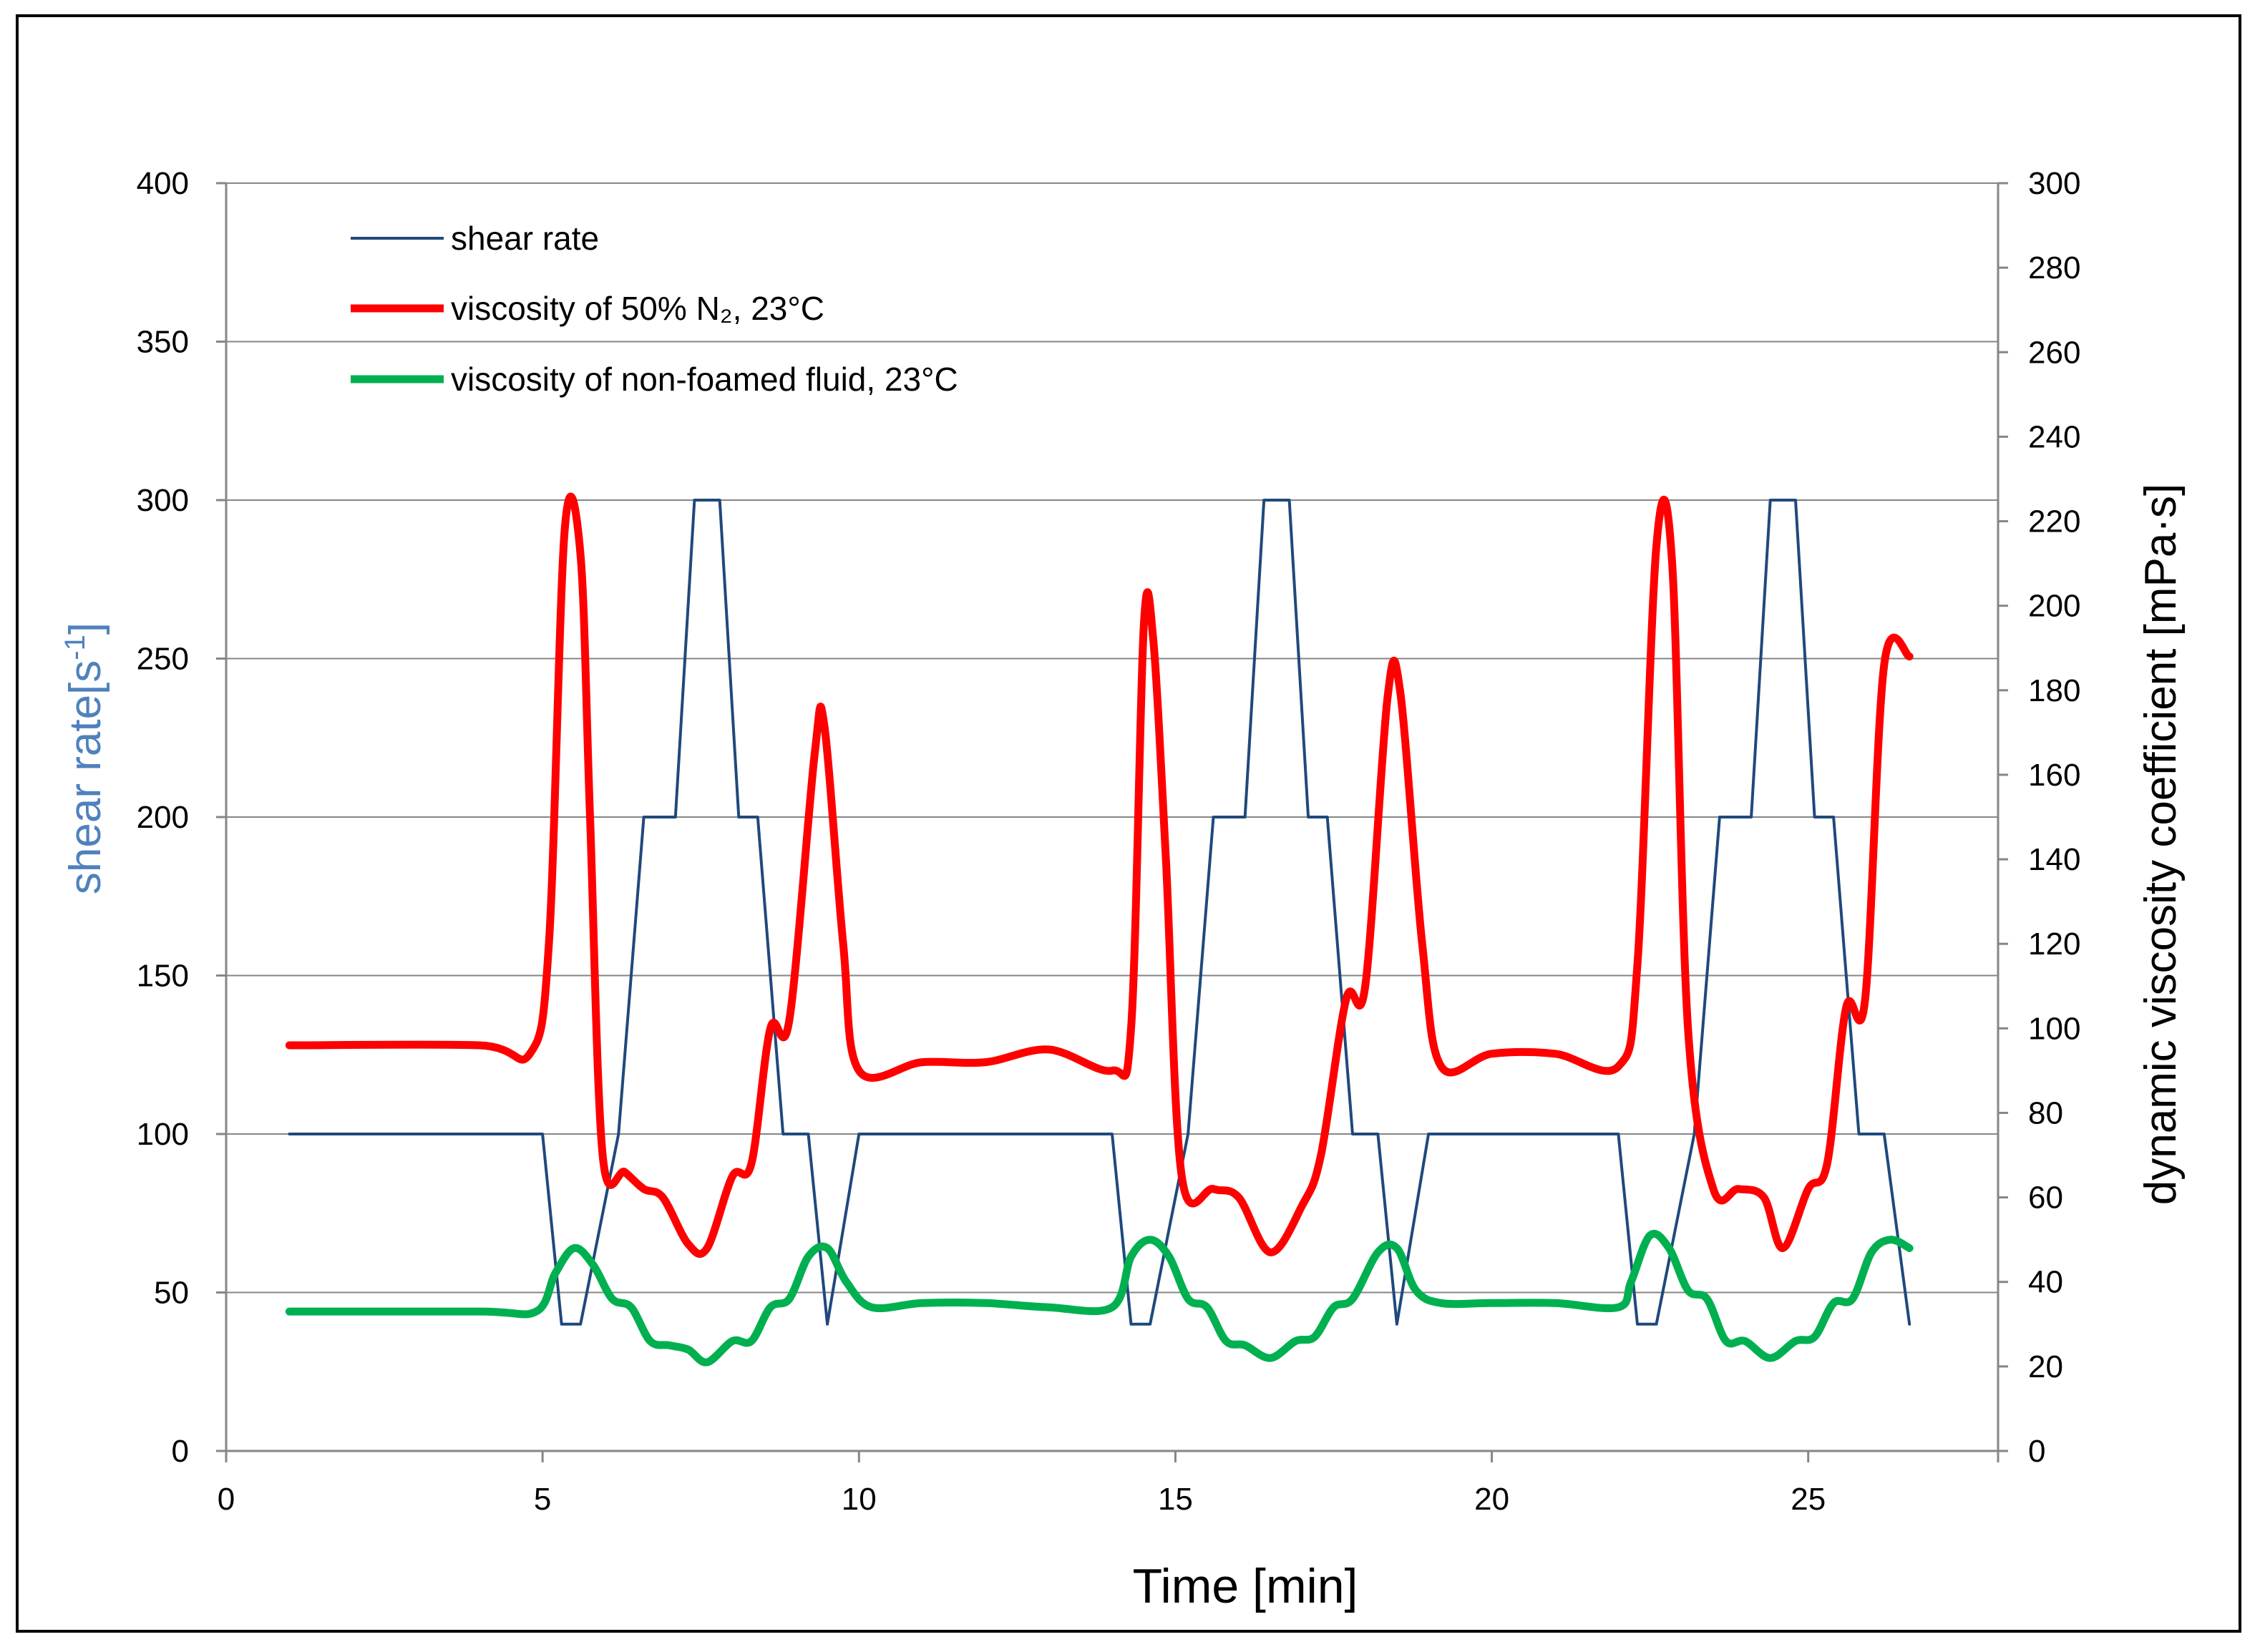  I want to click on y-left-tick-label: 200, so click(163, 817).